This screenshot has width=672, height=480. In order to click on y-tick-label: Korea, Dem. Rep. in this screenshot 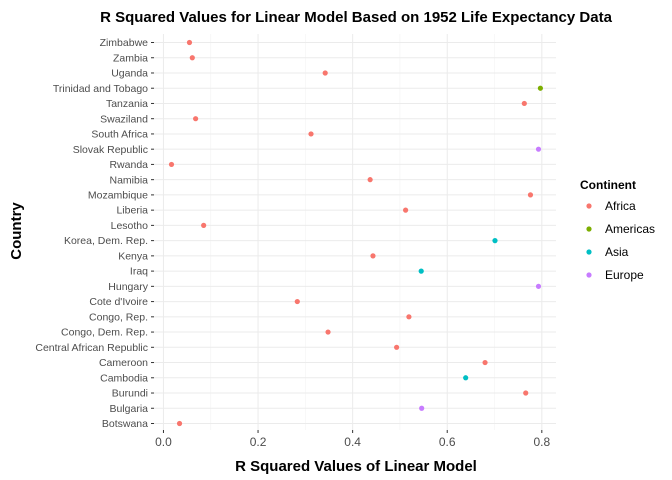, I will do `click(106, 241)`.